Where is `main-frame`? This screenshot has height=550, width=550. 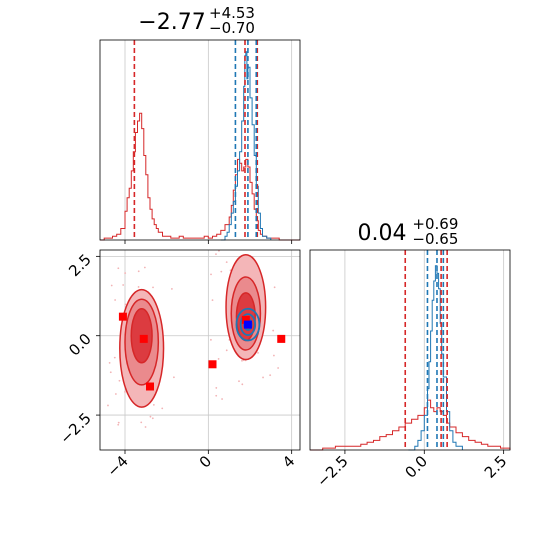 main-frame is located at coordinates (200, 350).